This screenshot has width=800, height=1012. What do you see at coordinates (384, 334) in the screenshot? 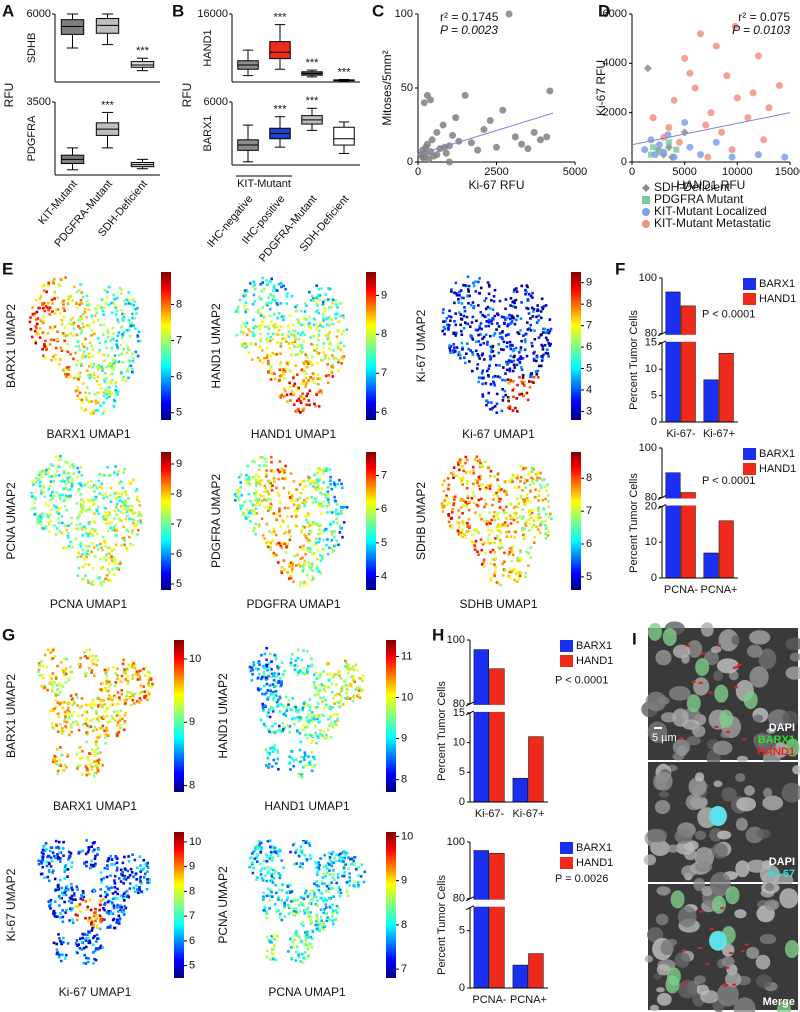
I see `colorbar-tick-label: 8` at bounding box center [384, 334].